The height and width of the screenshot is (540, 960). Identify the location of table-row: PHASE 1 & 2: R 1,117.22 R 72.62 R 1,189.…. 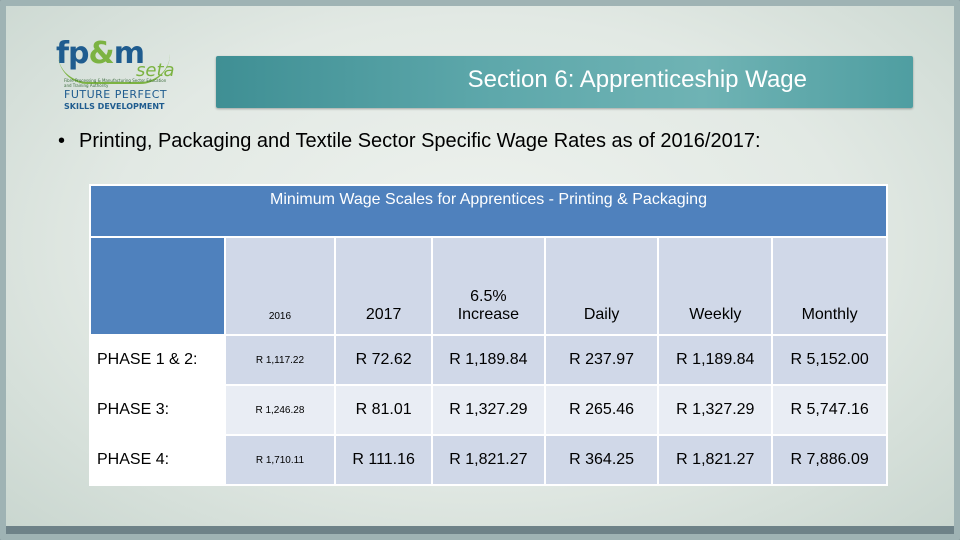
(488, 360).